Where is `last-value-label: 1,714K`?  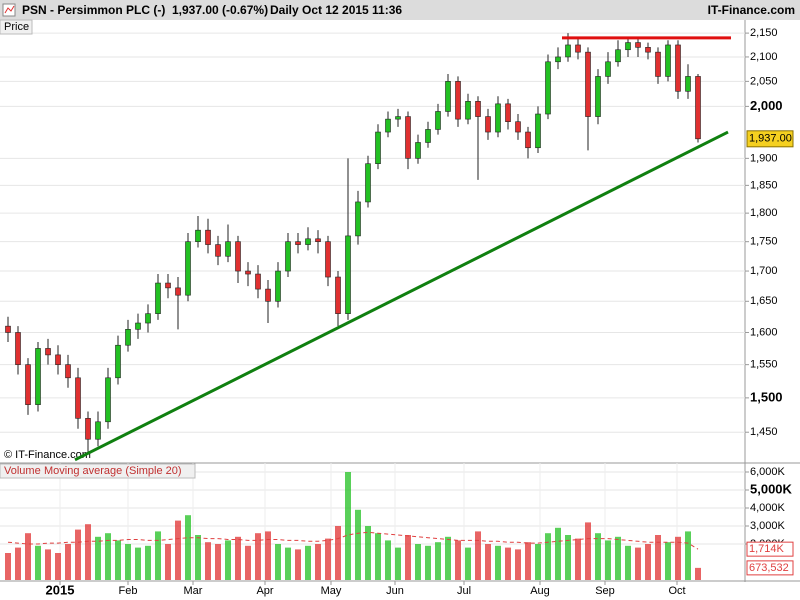
last-value-label: 1,714K is located at coordinates (767, 549).